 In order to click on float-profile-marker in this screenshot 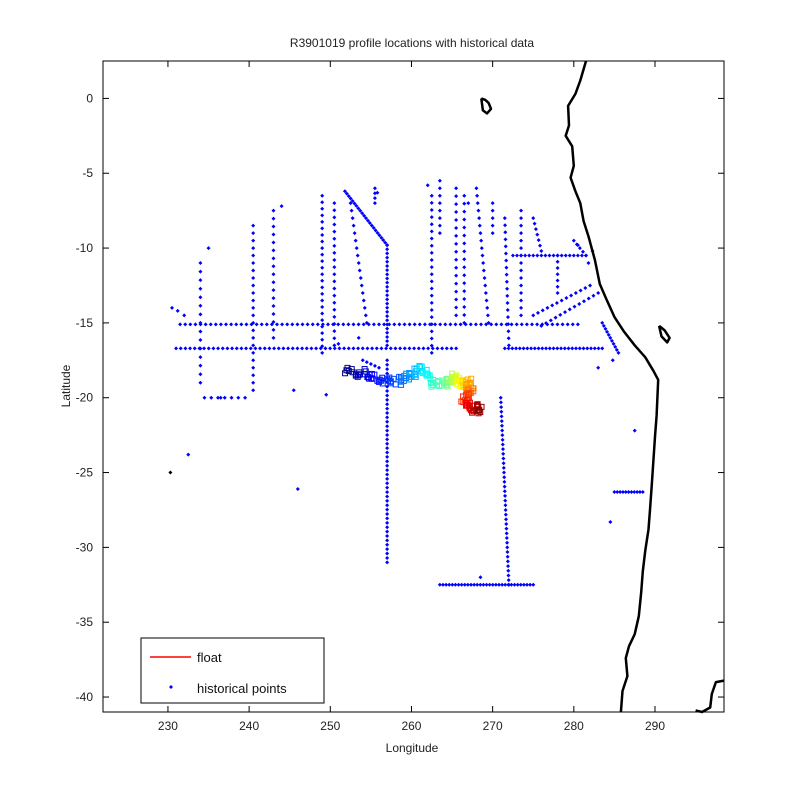, I will do `click(463, 396)`.